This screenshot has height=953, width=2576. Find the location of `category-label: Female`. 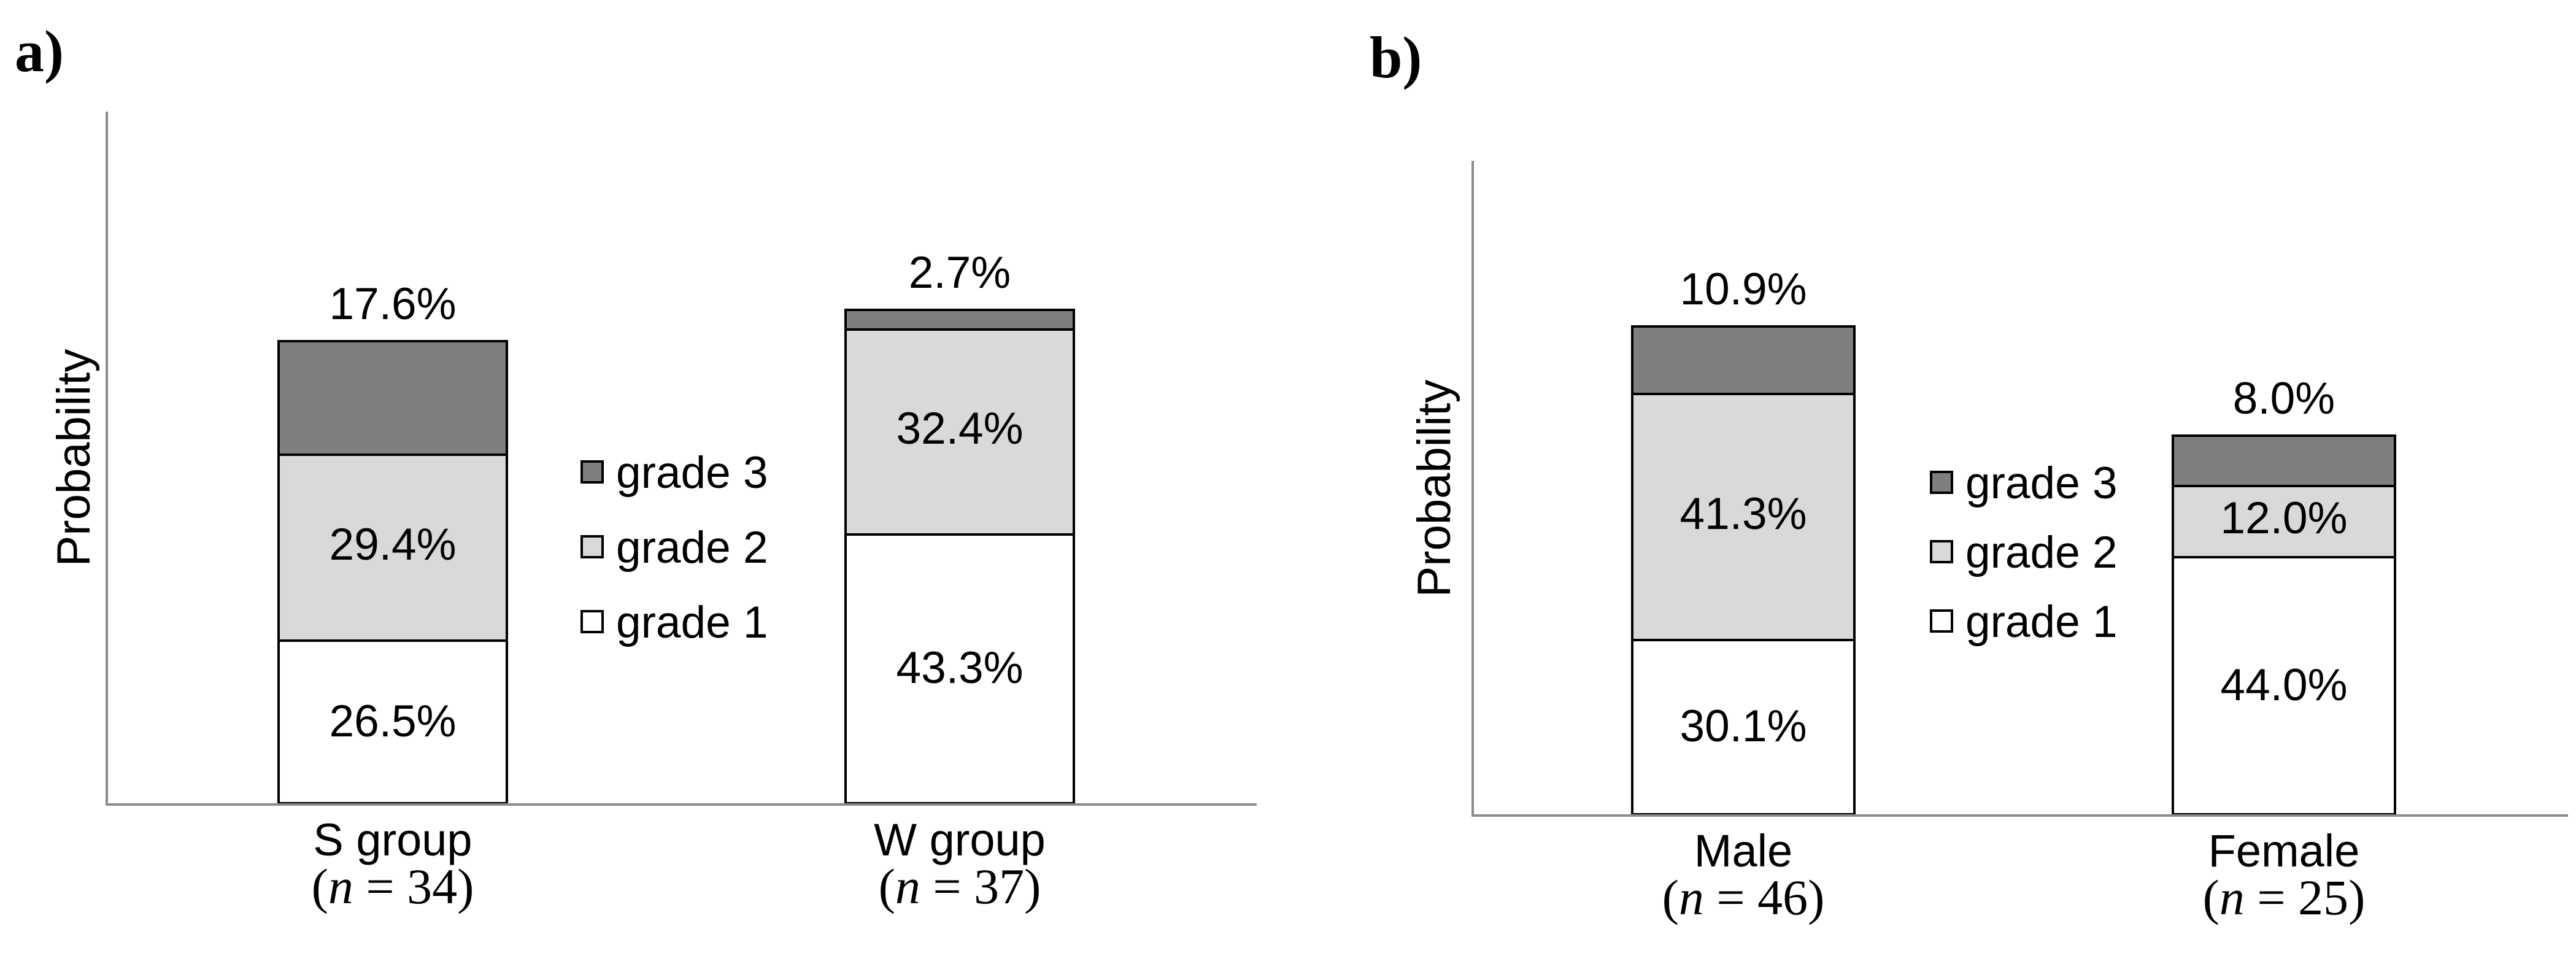

category-label: Female is located at coordinates (2284, 850).